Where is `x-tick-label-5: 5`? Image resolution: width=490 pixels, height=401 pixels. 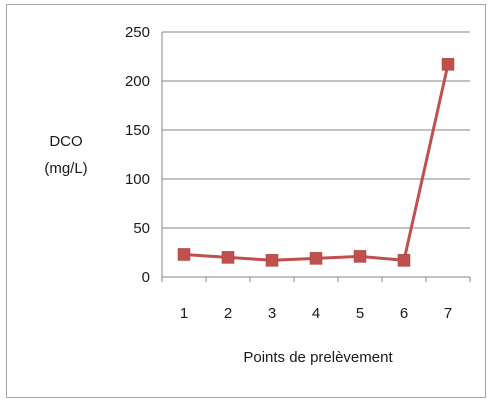
x-tick-label-5: 5 is located at coordinates (360, 313).